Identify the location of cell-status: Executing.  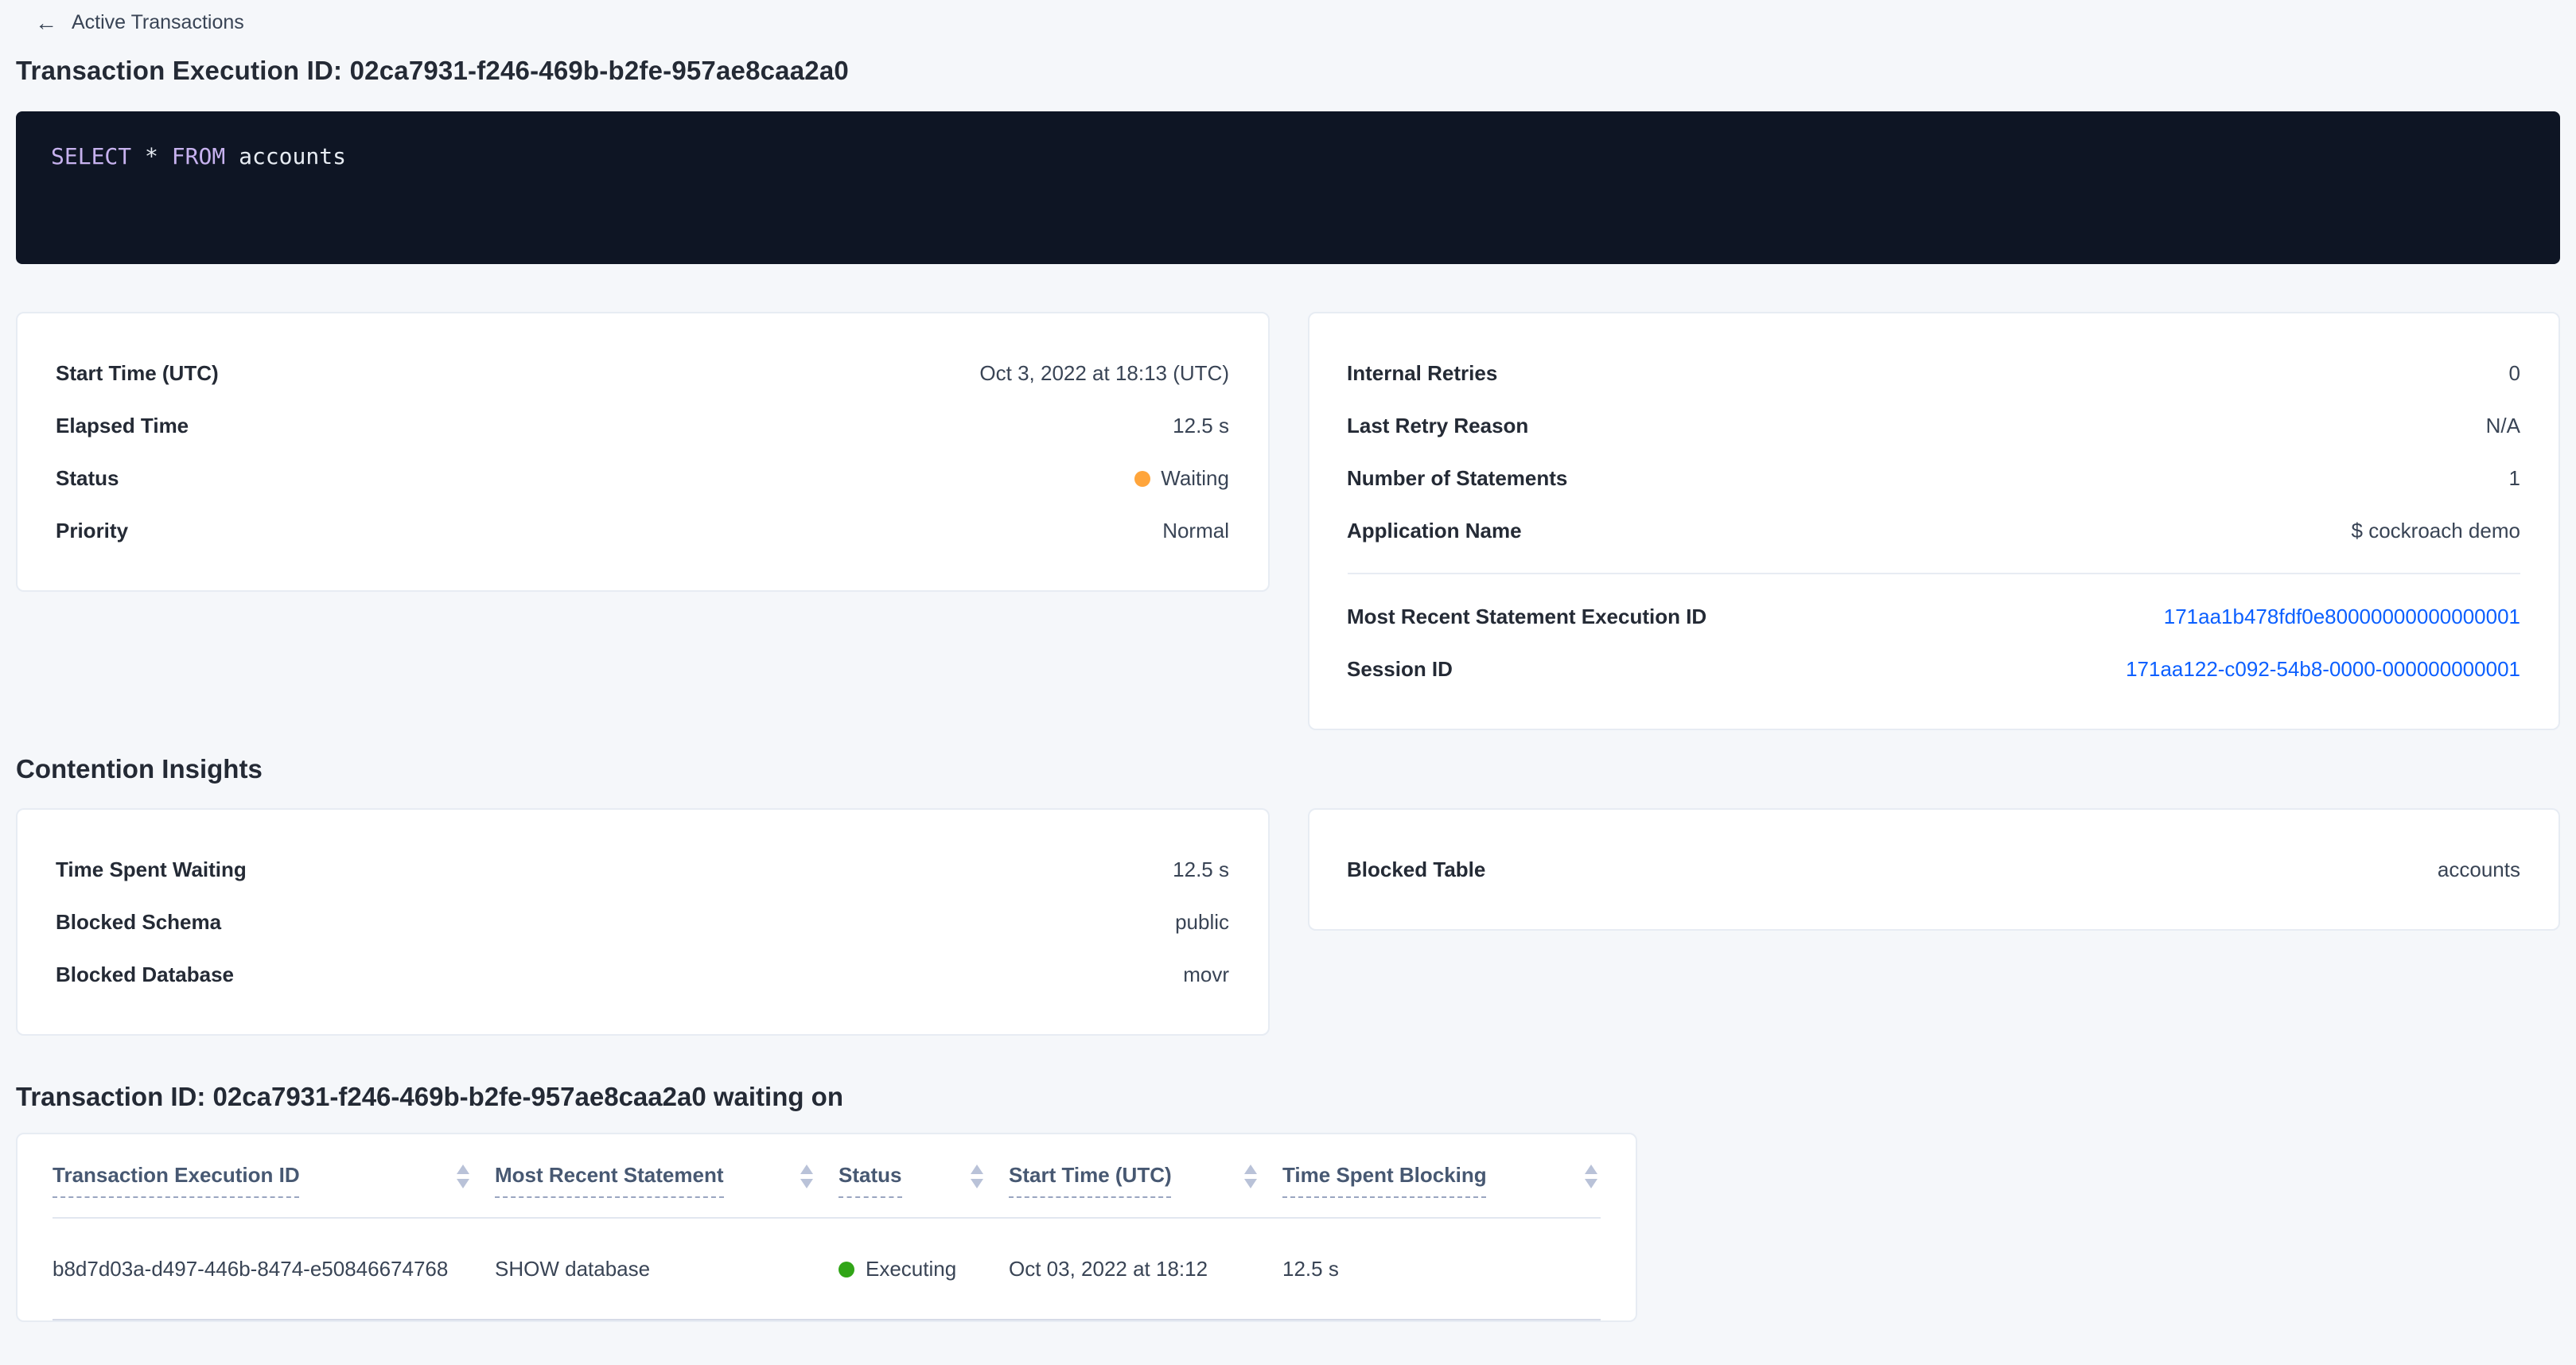
(924, 1269).